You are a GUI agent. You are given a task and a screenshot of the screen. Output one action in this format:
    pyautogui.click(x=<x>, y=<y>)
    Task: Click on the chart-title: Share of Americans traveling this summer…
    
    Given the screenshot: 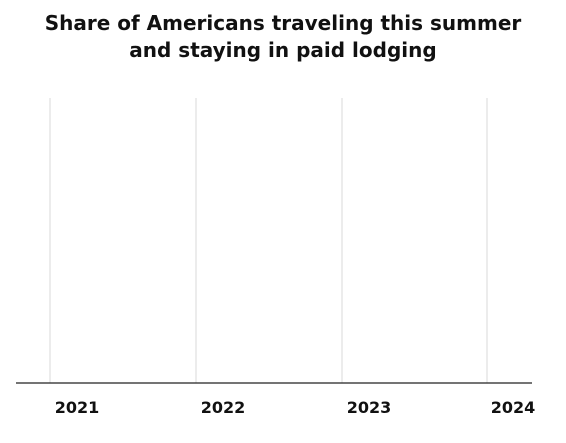 What is the action you would take?
    pyautogui.click(x=283, y=37)
    